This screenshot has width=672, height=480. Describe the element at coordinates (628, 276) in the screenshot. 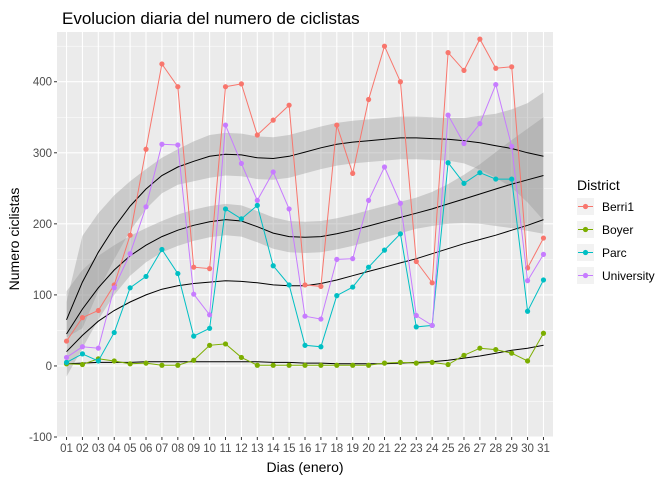

I see `legend-label-university: University` at that location.